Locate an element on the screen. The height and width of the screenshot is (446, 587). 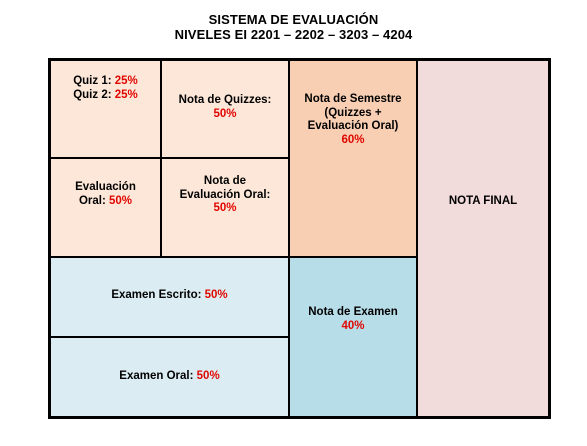
cell-nota-examen: Nota de Examen 40% is located at coordinates (353, 337).